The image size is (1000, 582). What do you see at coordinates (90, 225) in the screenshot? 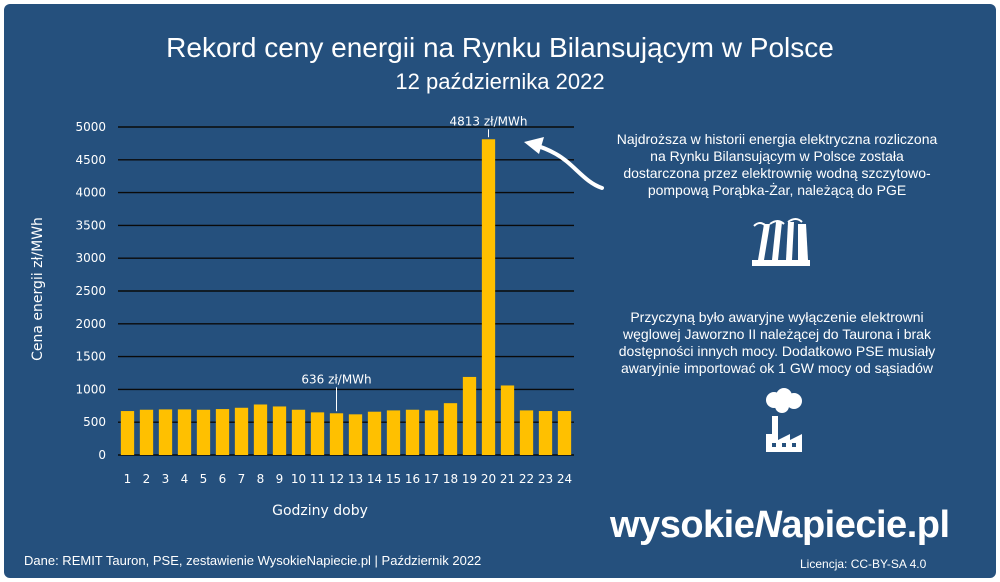
I see `y-tick-label: 3500` at bounding box center [90, 225].